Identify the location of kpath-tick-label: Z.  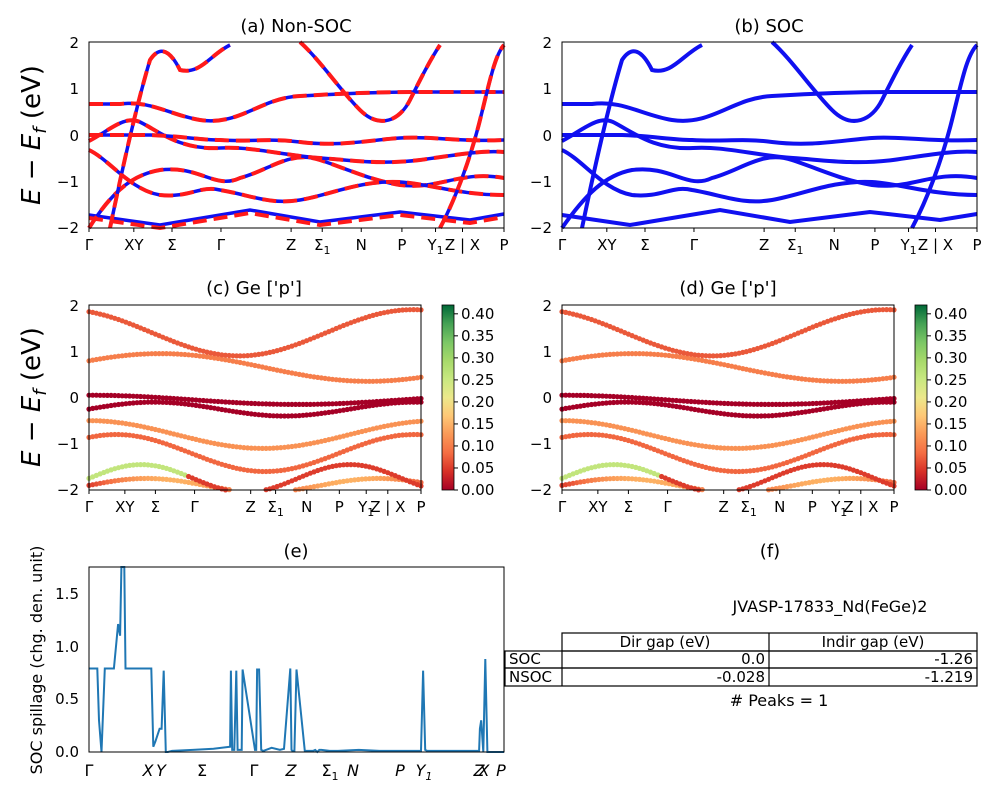
(764, 245).